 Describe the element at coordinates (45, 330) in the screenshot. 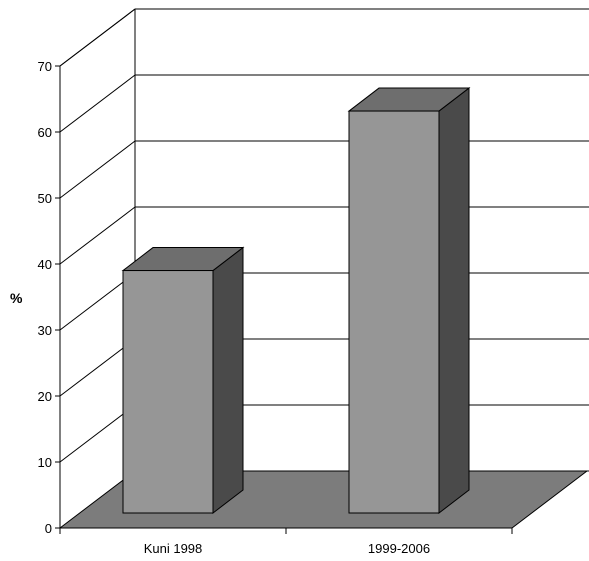

I see `y-tick-label: 30` at that location.